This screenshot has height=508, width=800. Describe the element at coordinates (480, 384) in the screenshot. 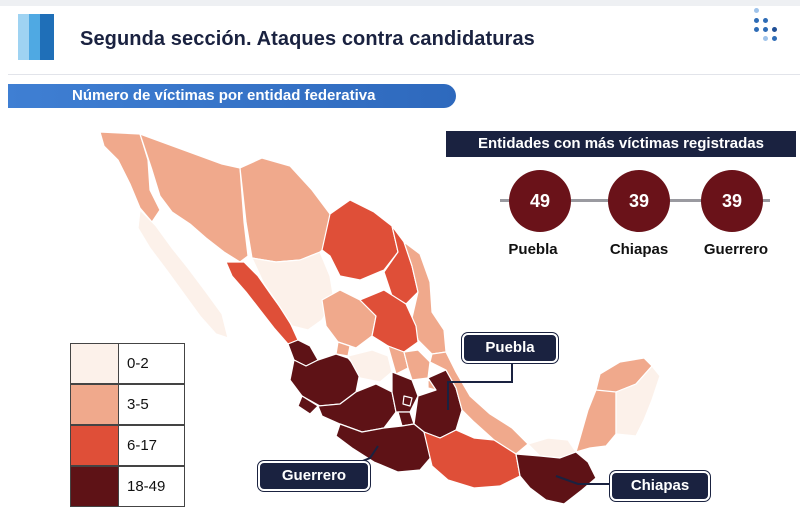

I see `puebla-leader` at that location.